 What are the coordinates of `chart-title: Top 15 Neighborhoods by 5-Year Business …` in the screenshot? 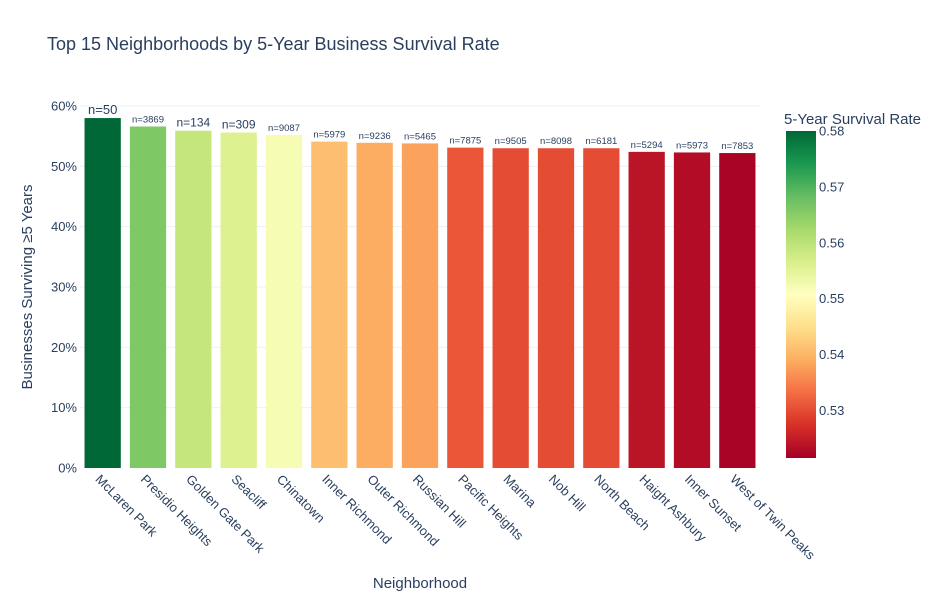 It's located at (273, 44).